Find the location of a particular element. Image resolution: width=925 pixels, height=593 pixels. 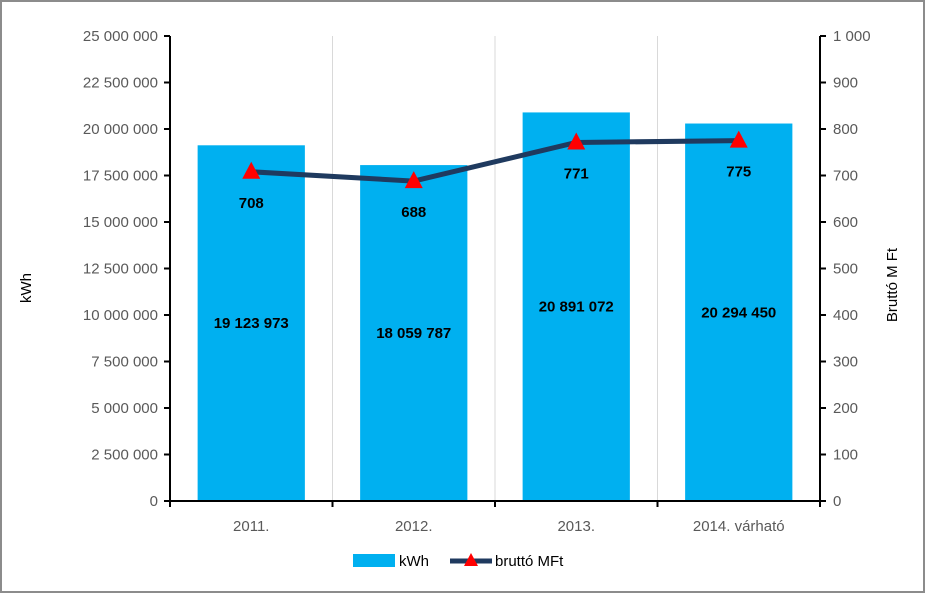

left-tick-label: 17 500 000 is located at coordinates (120, 176).